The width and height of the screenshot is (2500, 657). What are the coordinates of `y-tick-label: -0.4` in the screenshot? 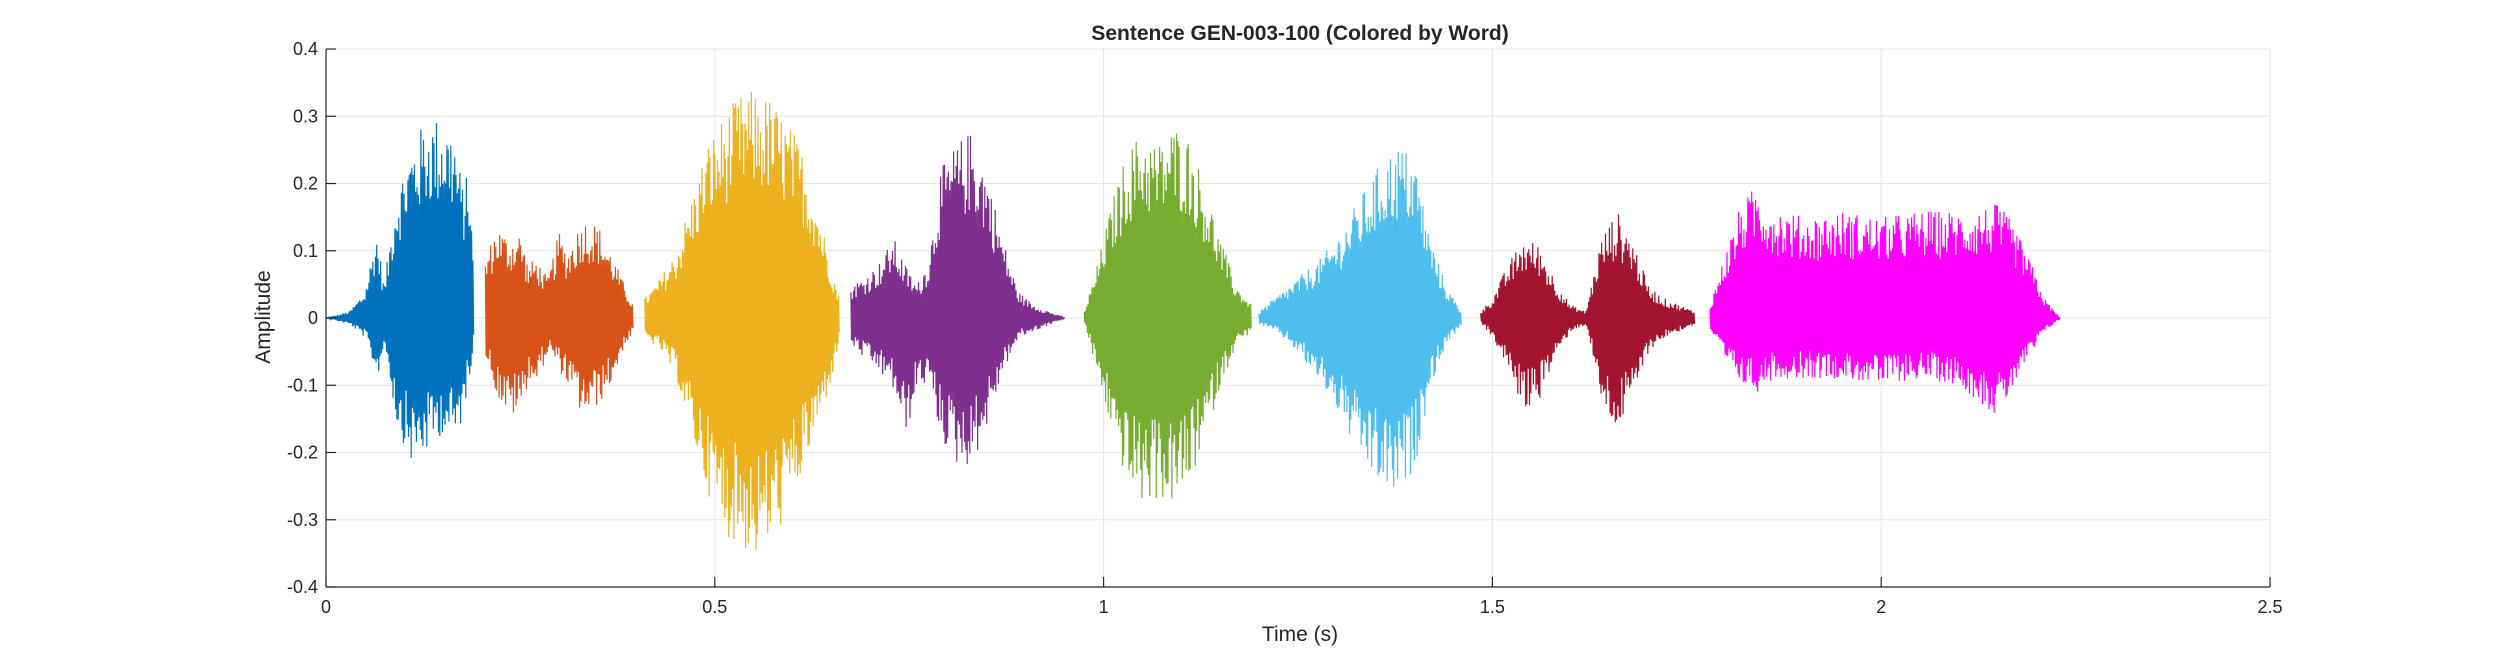 It's located at (302, 587).